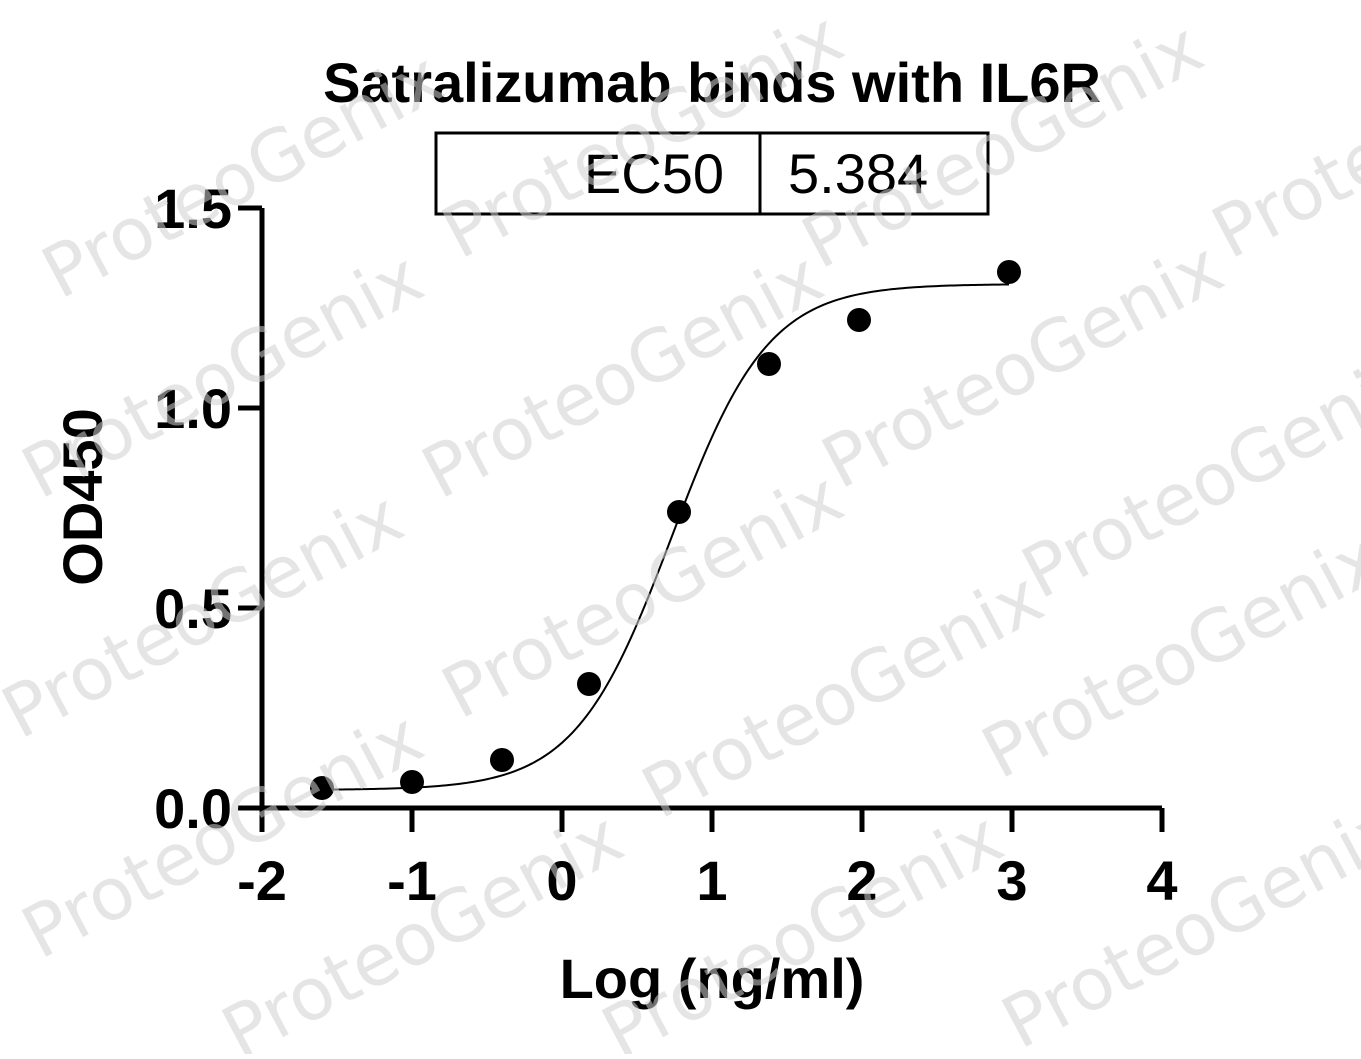 This screenshot has height=1059, width=1361. What do you see at coordinates (208, 508) in the screenshot?
I see `y-ticks: 0.0 0.5 1.0 1.5` at bounding box center [208, 508].